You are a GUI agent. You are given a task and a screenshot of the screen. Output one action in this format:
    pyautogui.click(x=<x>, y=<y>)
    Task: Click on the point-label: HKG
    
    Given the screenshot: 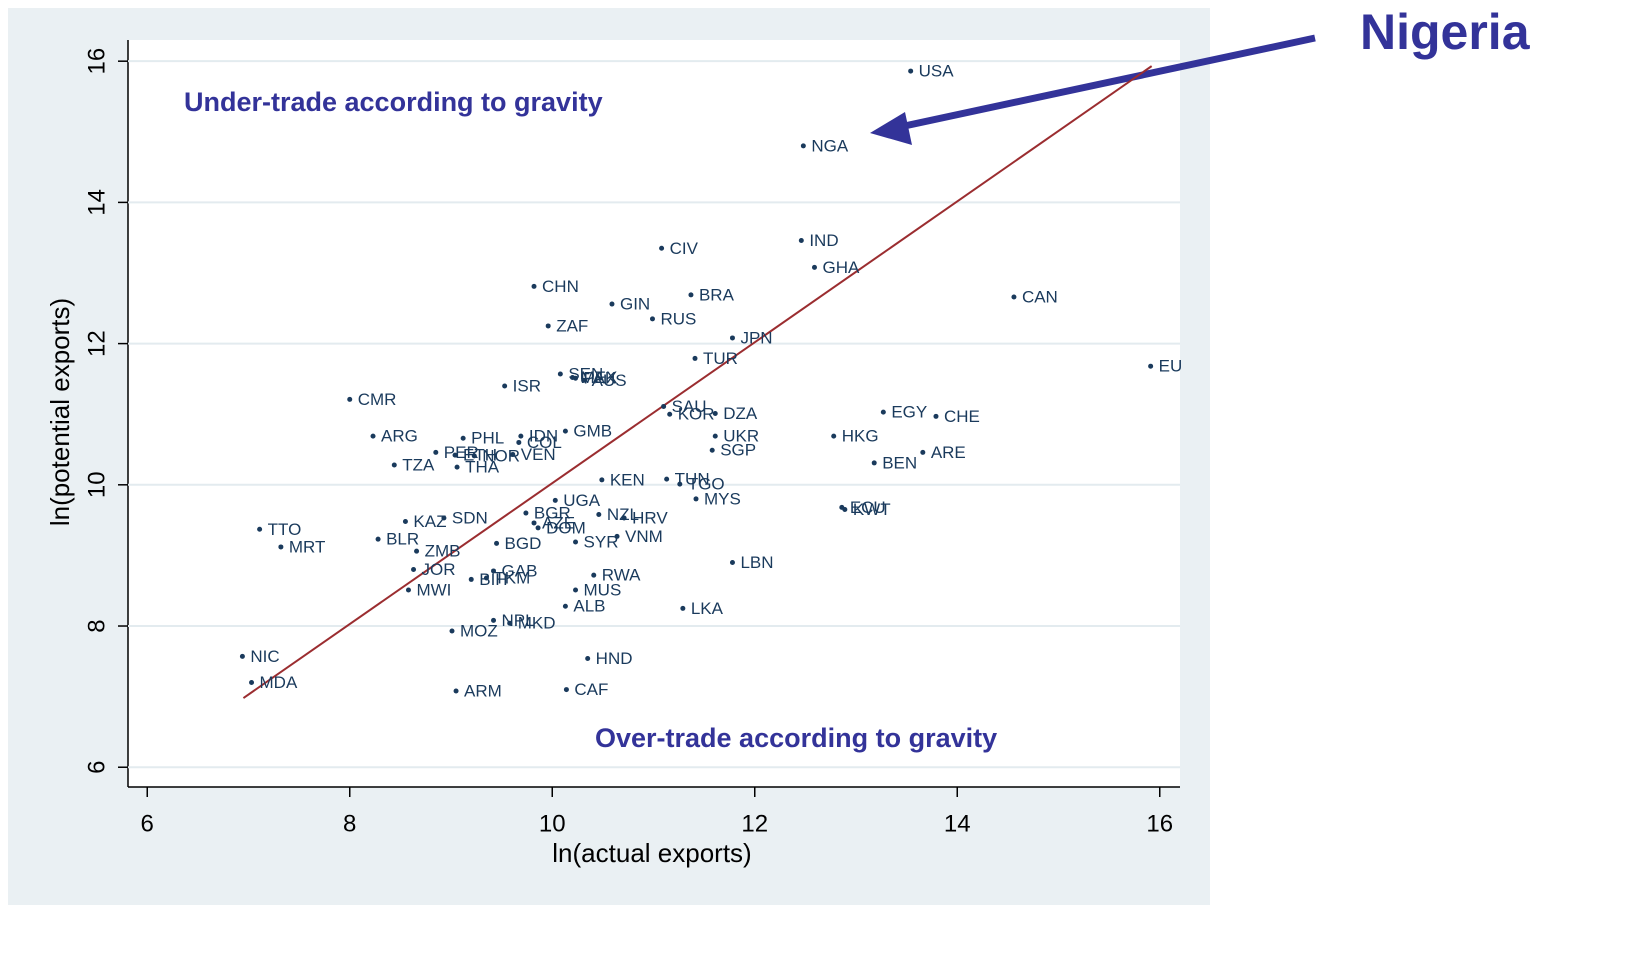 What is the action you would take?
    pyautogui.click(x=860, y=436)
    